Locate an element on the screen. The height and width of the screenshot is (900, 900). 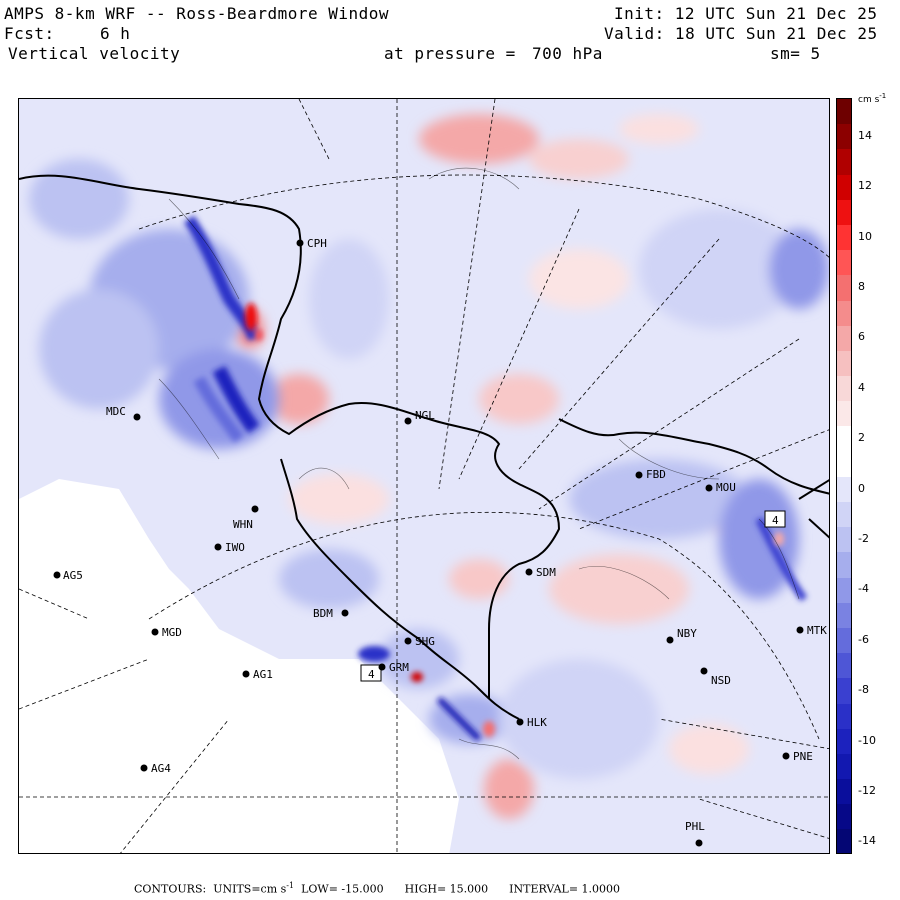
interval-value: INTERVAL= 1.0000 is located at coordinates (565, 889).